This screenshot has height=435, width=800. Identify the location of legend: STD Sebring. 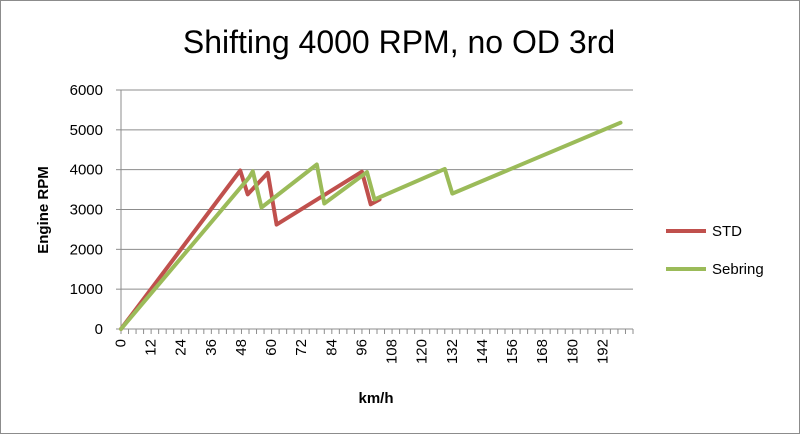
(715, 250).